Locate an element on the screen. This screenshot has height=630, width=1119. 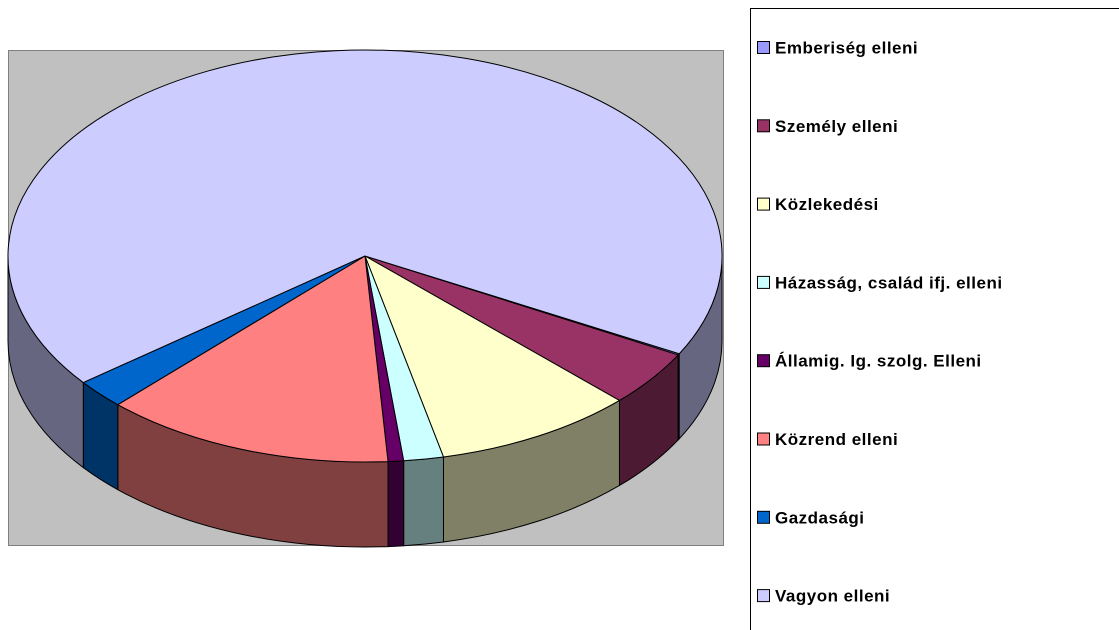
legend-label: Gazdasági is located at coordinates (820, 517).